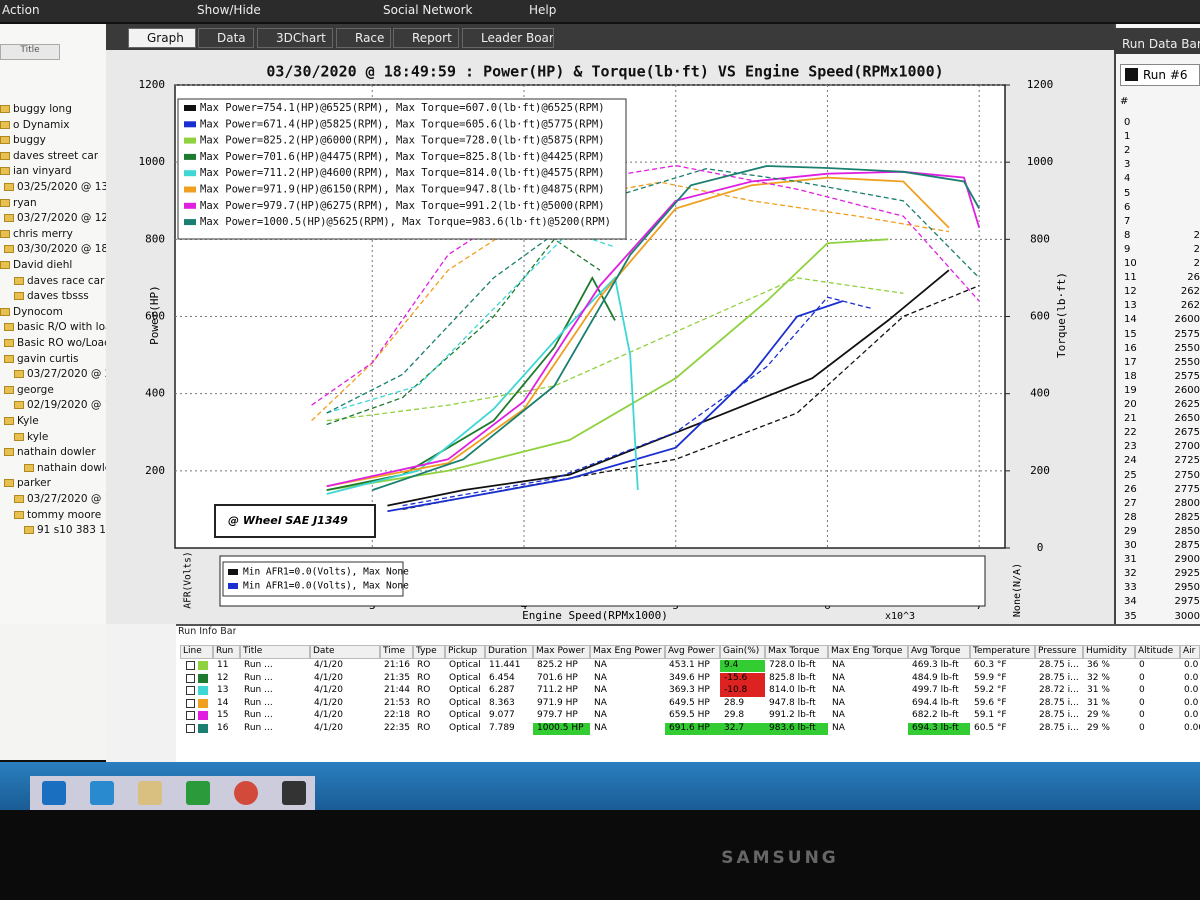  I want to click on tree-item: gavin curtis, so click(48, 358).